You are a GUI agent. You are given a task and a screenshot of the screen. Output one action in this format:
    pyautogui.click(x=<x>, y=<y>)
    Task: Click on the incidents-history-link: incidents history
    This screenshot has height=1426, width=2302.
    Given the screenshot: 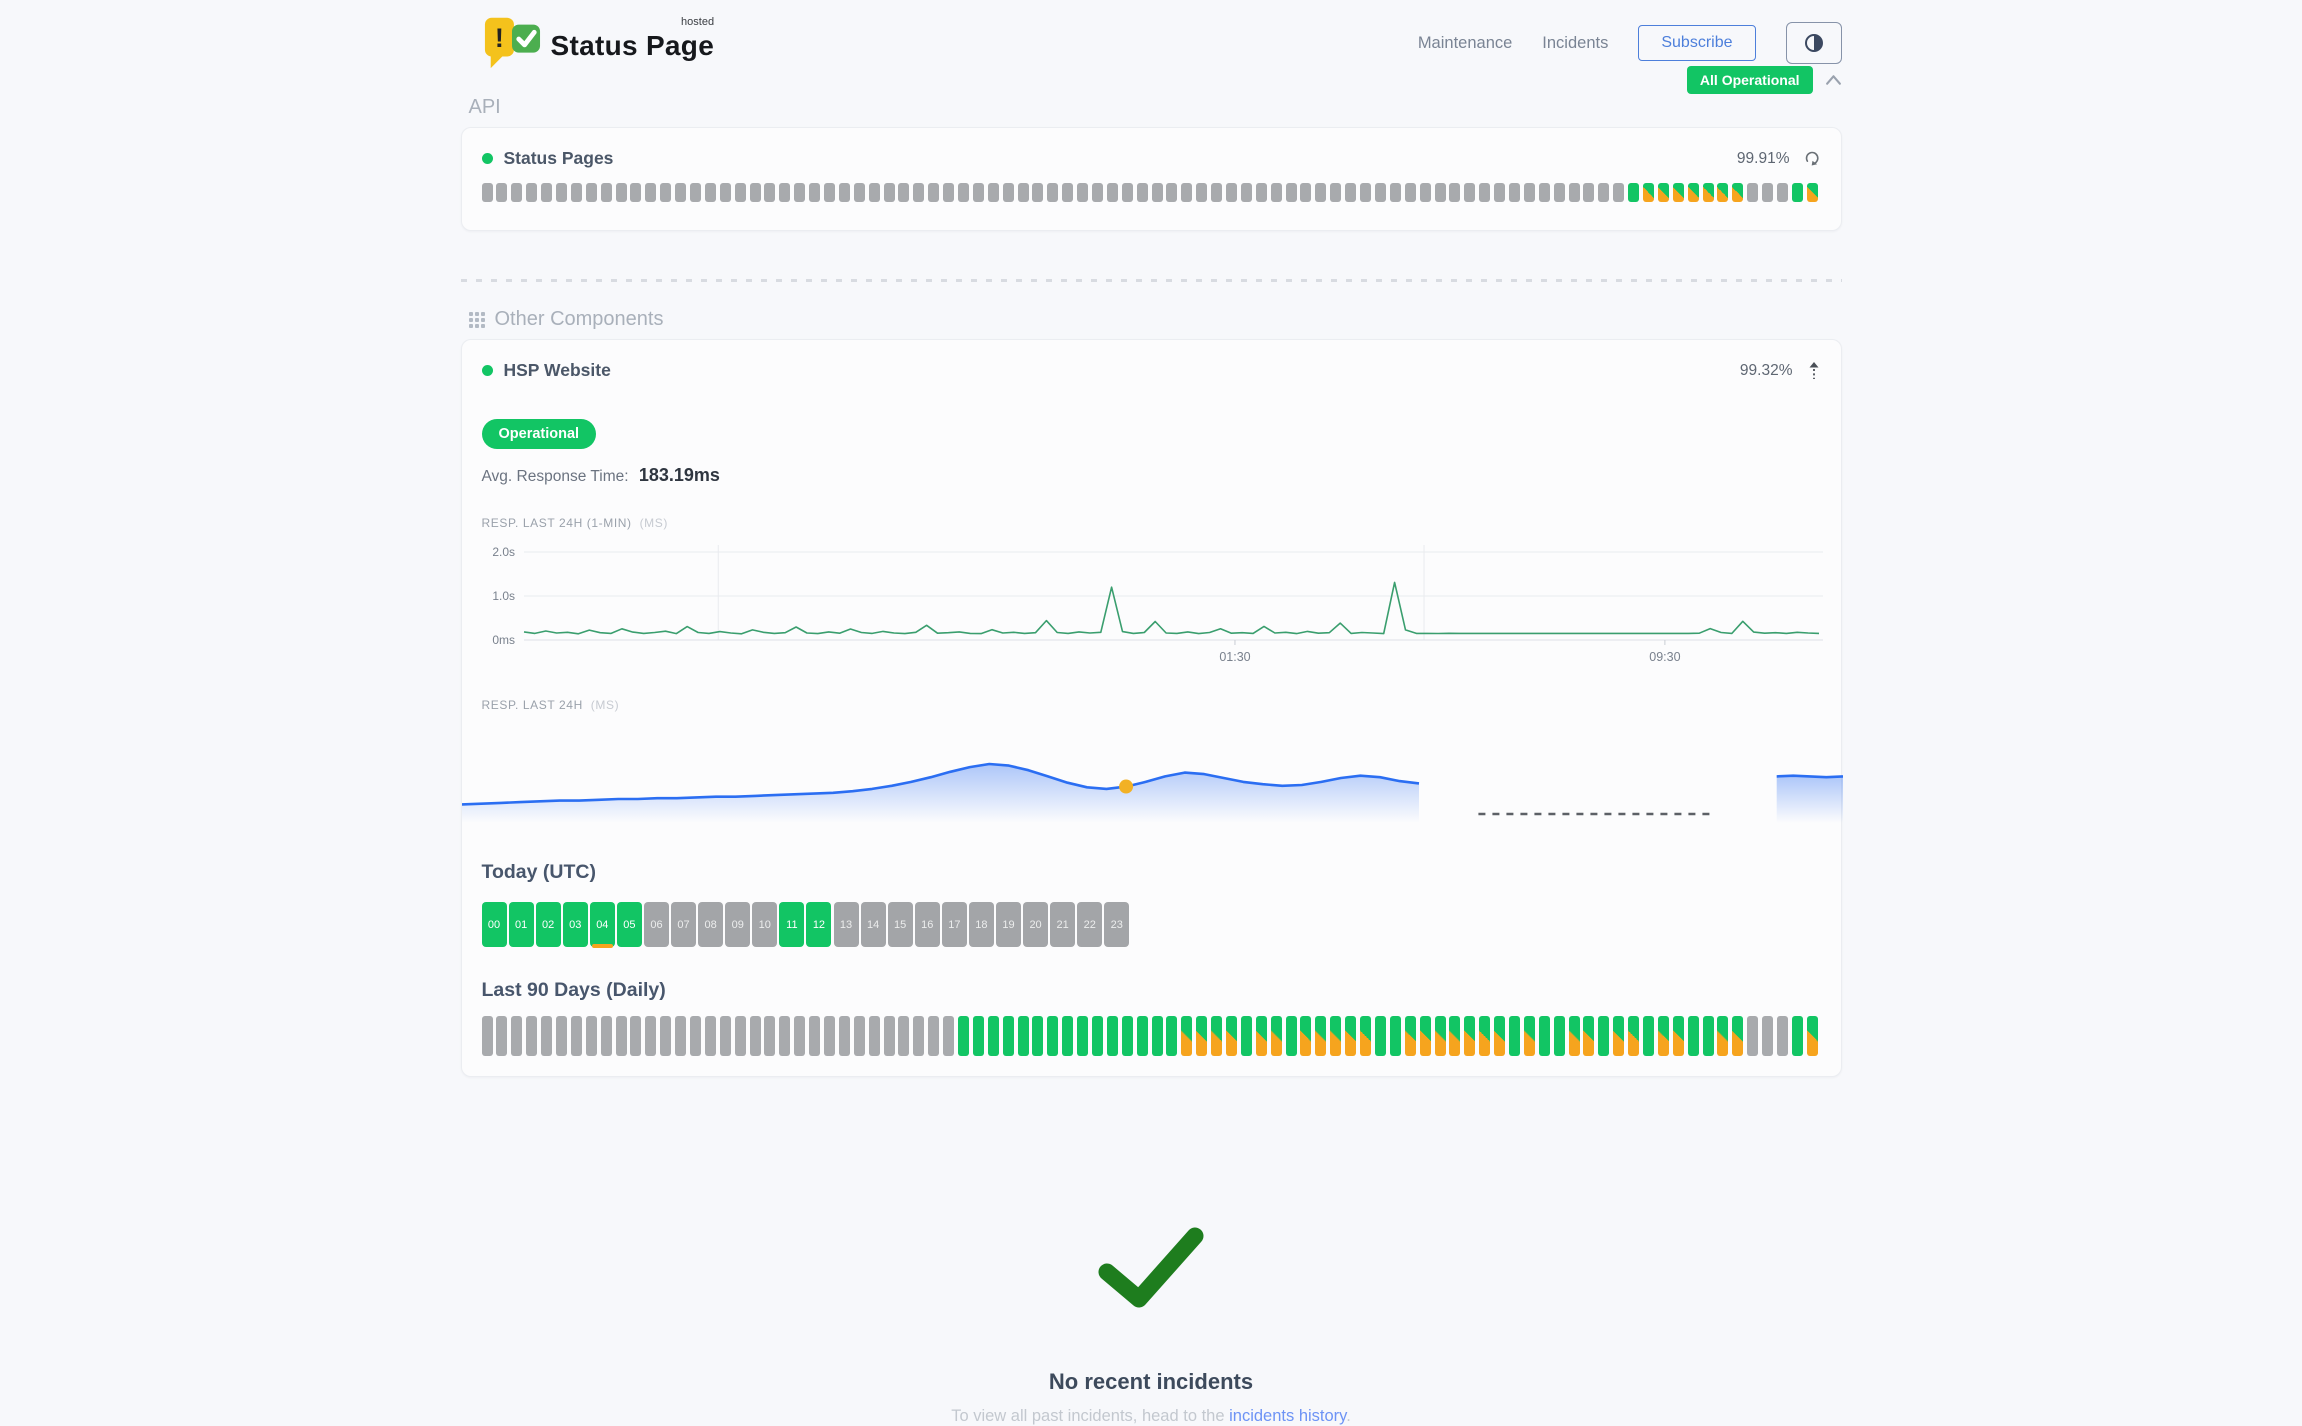 What is the action you would take?
    pyautogui.click(x=1288, y=1416)
    